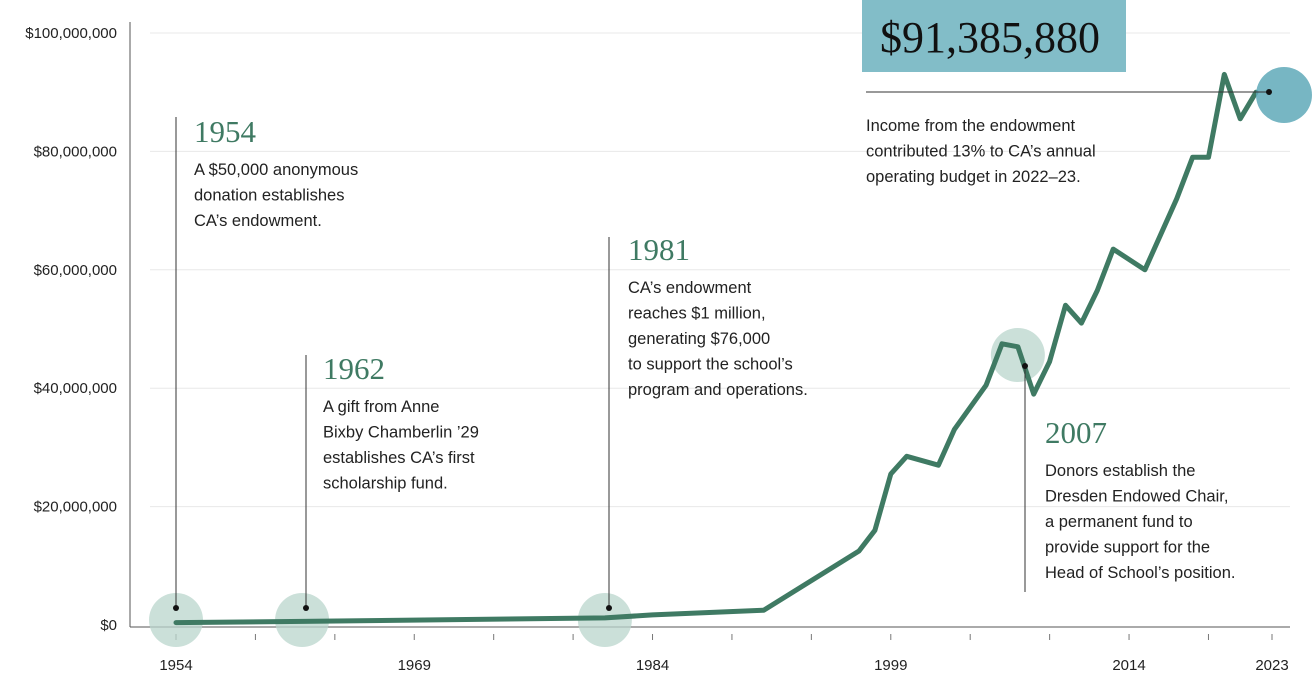 The width and height of the screenshot is (1312, 676). I want to click on highlight-dot, so click(1269, 92).